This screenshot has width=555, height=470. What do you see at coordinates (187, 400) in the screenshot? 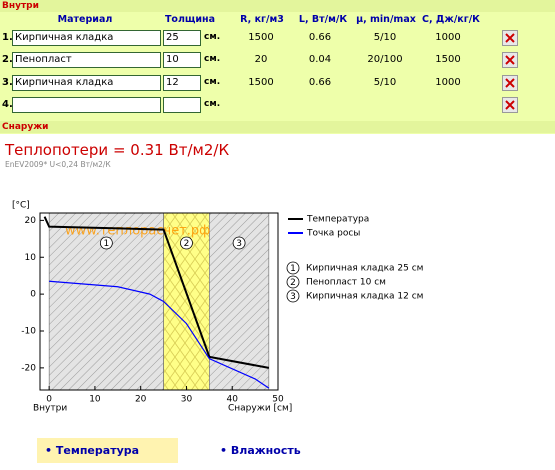
I see `x-tick-label: 30` at bounding box center [187, 400].